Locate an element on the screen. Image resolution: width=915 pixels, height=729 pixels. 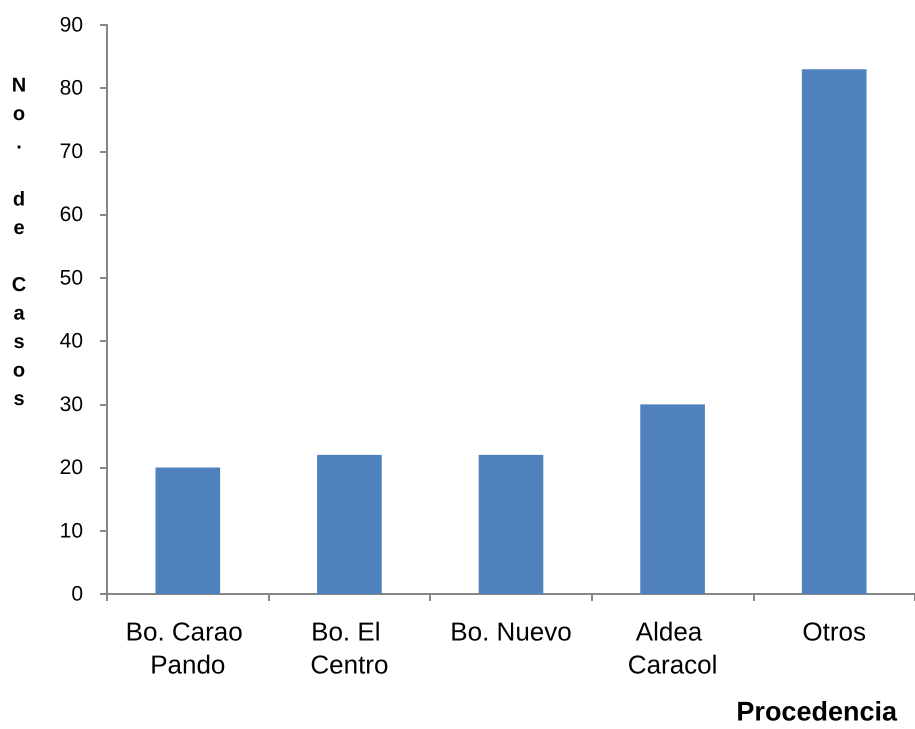
x-tick-label: Bo. Nuevo is located at coordinates (511, 631).